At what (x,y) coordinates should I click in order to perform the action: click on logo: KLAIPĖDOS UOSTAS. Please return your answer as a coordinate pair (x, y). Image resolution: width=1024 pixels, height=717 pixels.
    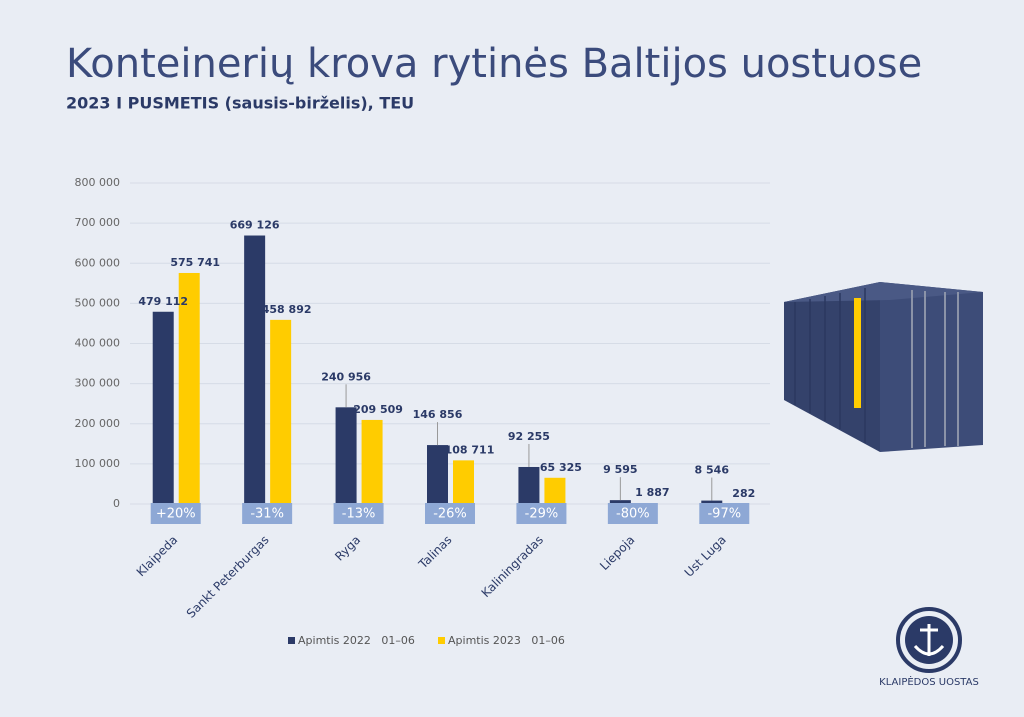
    Looking at the image, I should click on (929, 647).